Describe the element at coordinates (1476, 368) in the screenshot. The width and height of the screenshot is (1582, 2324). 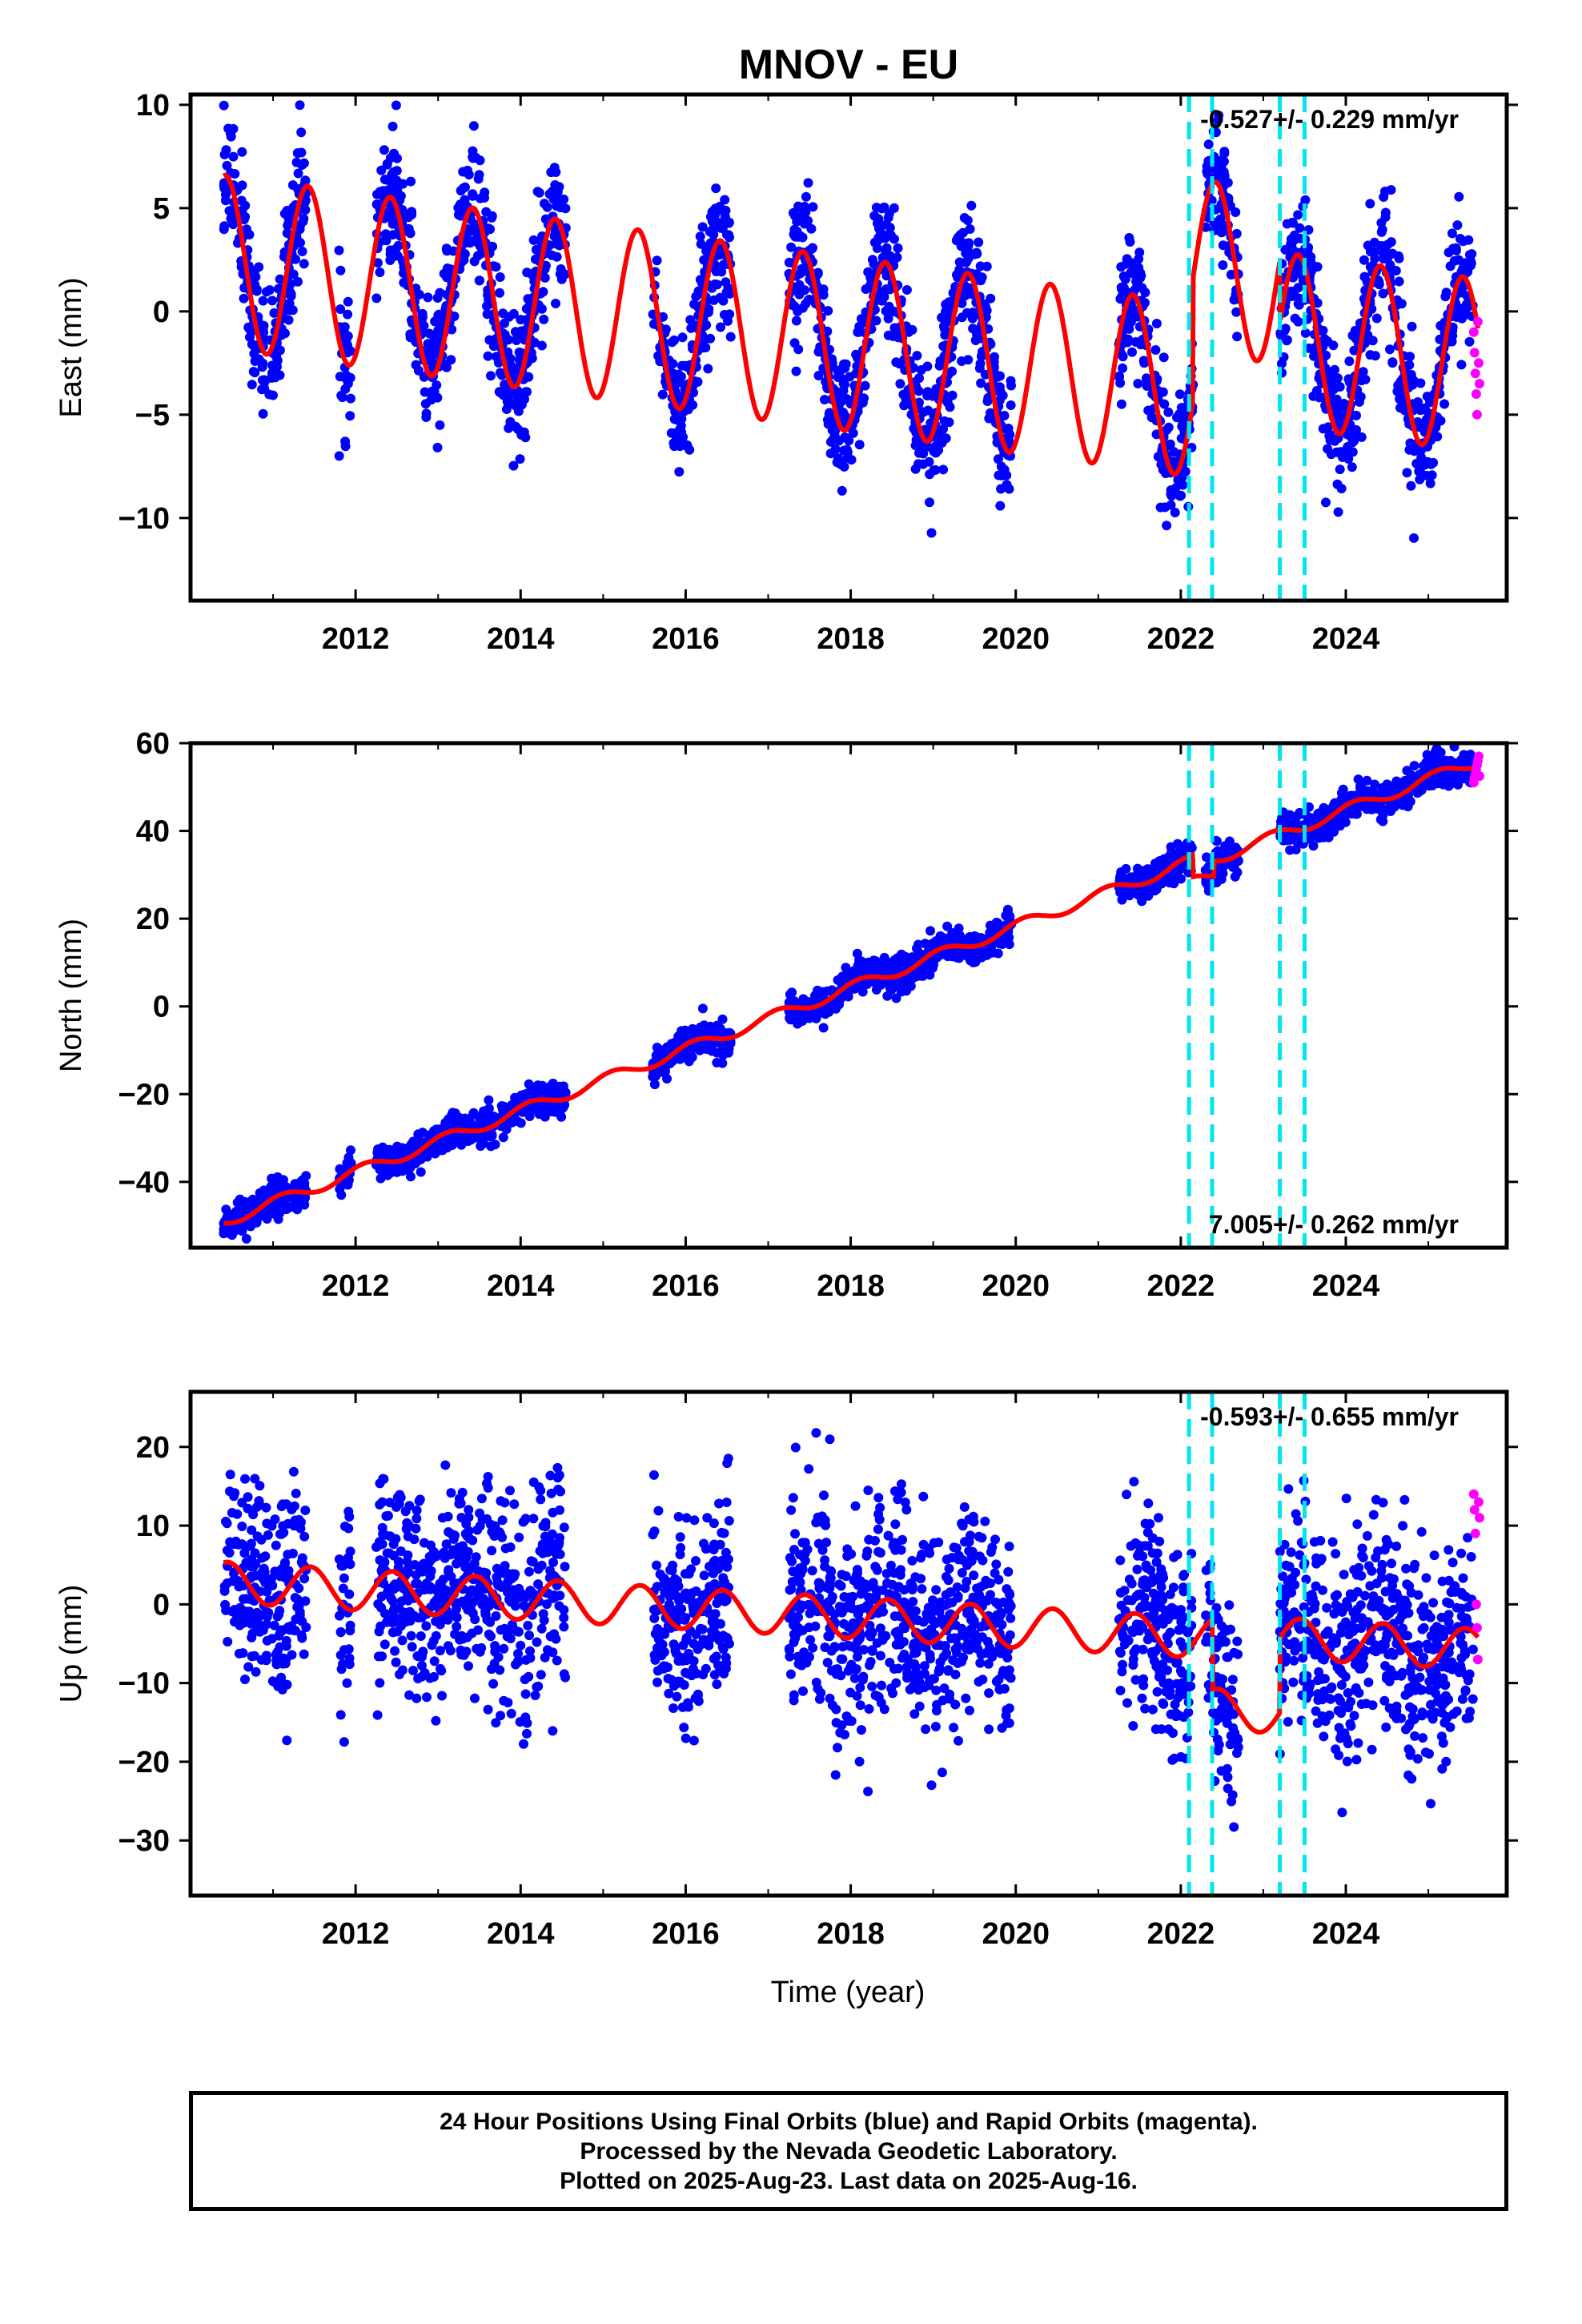
I see `rapid-orbit-points` at that location.